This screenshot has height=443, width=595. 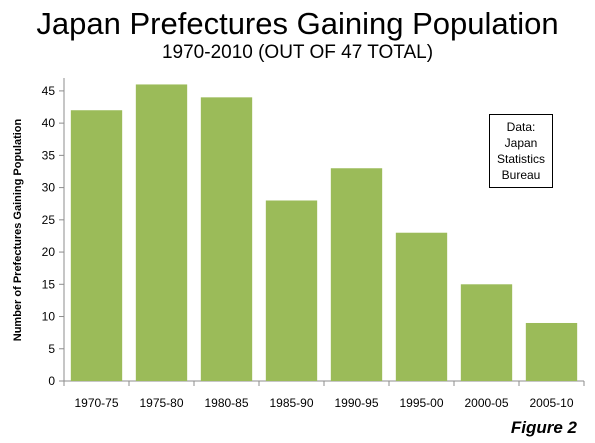 I want to click on y-tick-label: 30, so click(x=49, y=188).